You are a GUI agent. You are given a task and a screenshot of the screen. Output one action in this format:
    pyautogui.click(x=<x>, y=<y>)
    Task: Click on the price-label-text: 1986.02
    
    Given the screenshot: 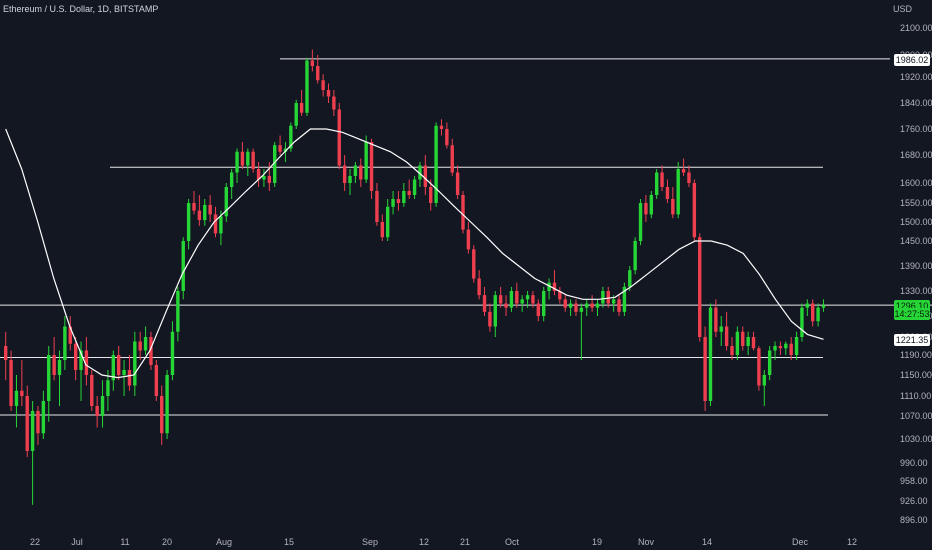 What is the action you would take?
    pyautogui.click(x=912, y=60)
    